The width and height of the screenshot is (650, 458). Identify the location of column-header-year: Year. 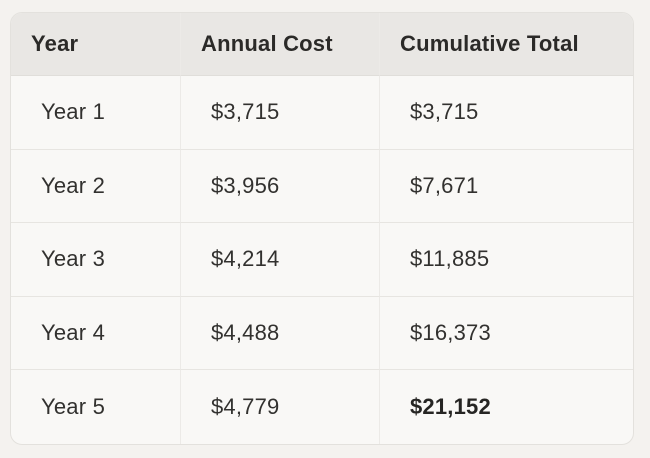
(95, 44).